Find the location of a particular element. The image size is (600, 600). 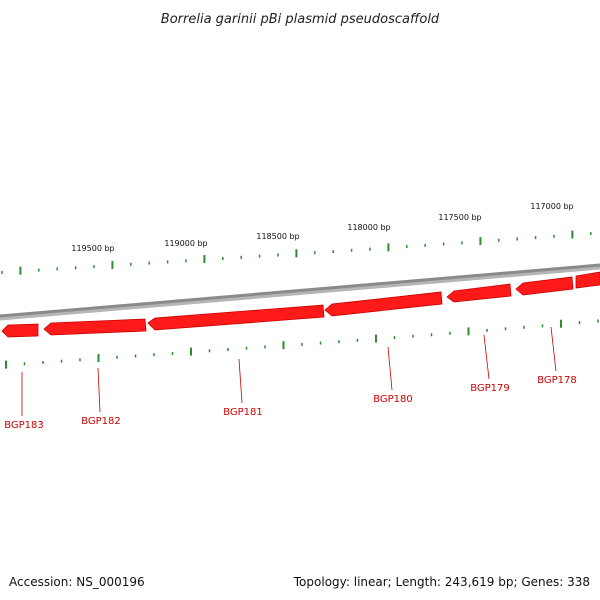

gene-features is located at coordinates (300, 304).